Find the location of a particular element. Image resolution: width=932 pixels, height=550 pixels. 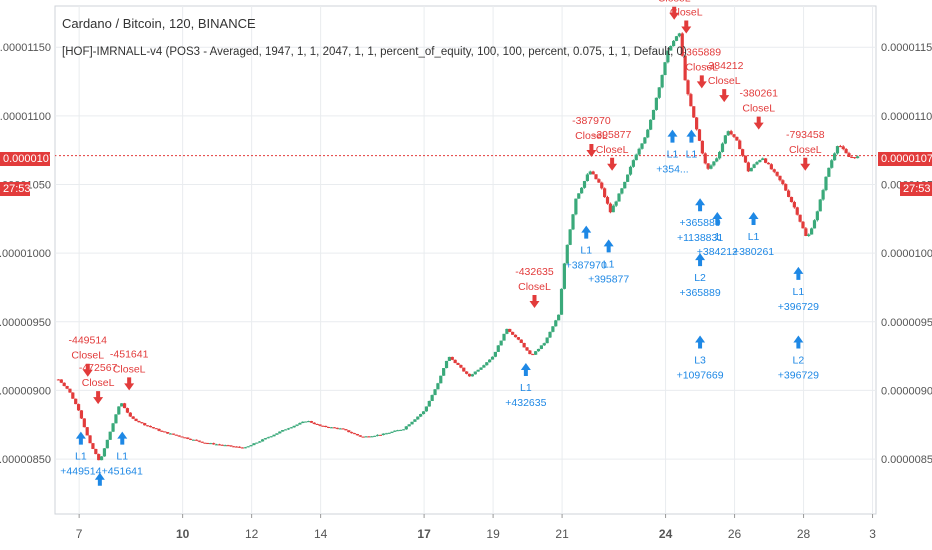

entry-marker: 1 +384212 is located at coordinates (717, 234).